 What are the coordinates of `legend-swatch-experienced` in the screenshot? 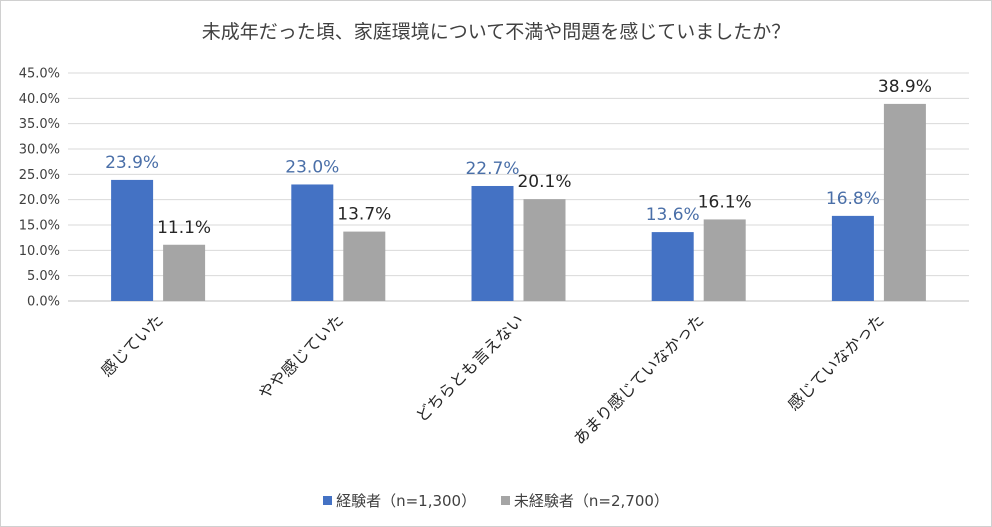 It's located at (328, 500).